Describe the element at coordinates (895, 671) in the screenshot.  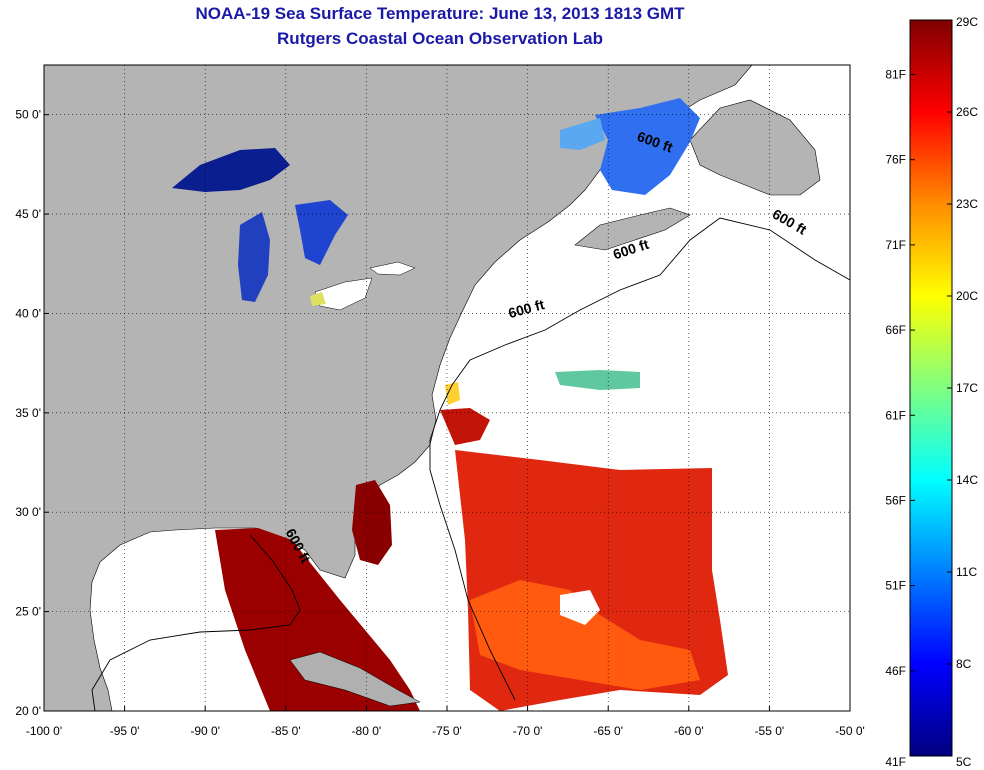
I see `fahrenheit-label: 46F` at that location.